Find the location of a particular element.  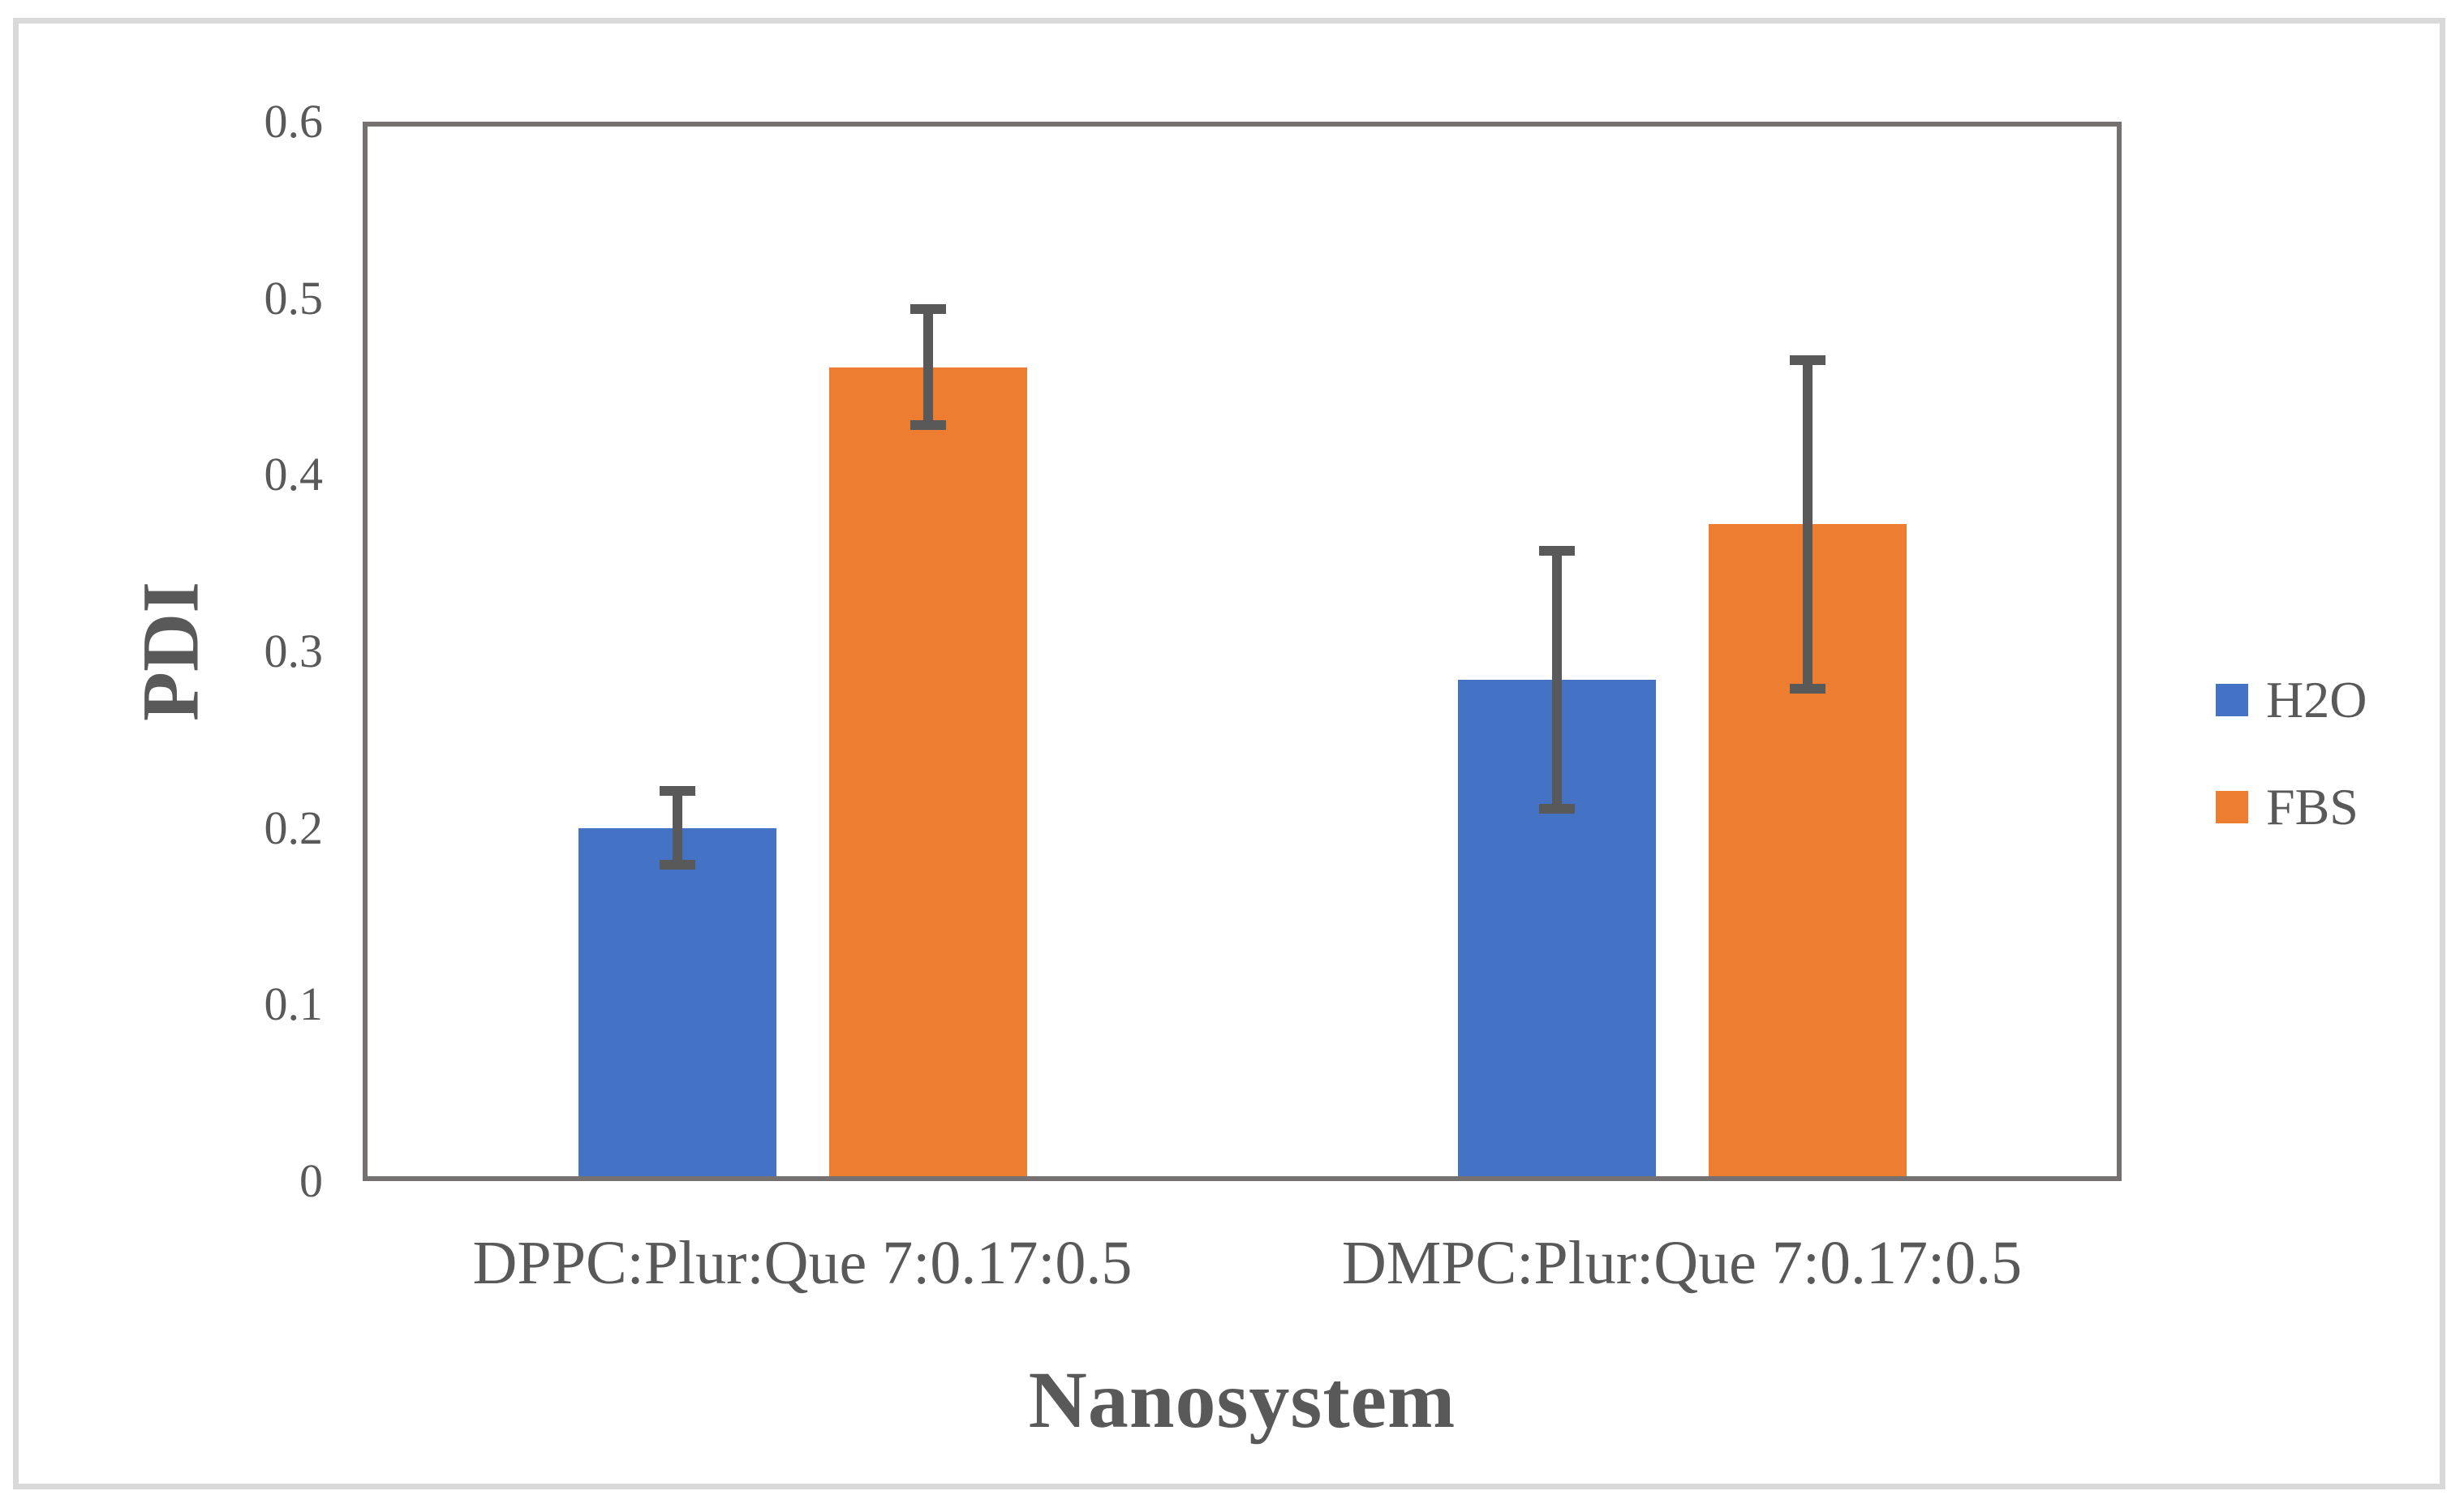

legend: H2O FBS is located at coordinates (2291, 779).